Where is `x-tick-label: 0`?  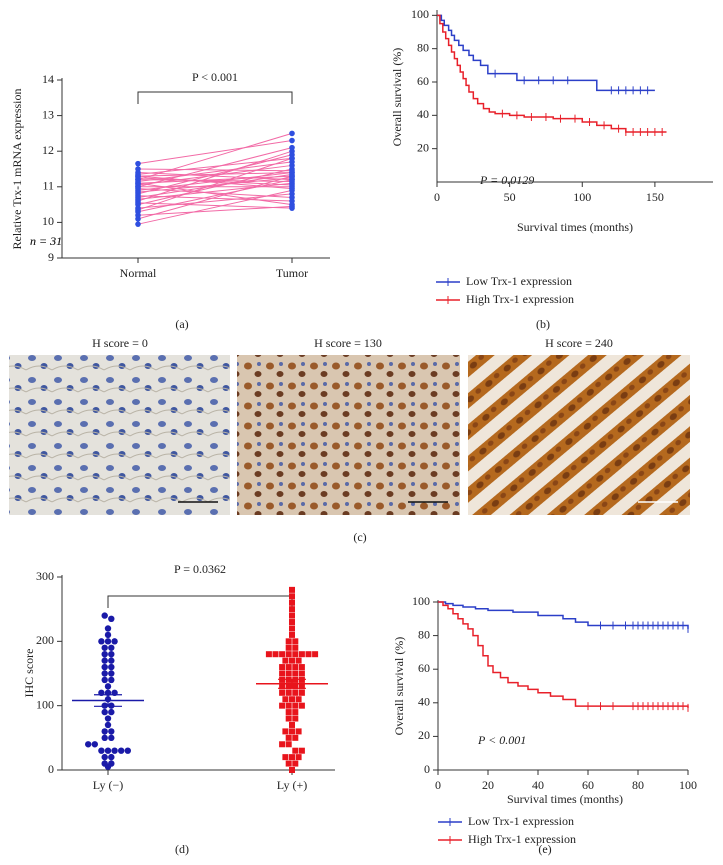
x-tick-label: 0 is located at coordinates (438, 785).